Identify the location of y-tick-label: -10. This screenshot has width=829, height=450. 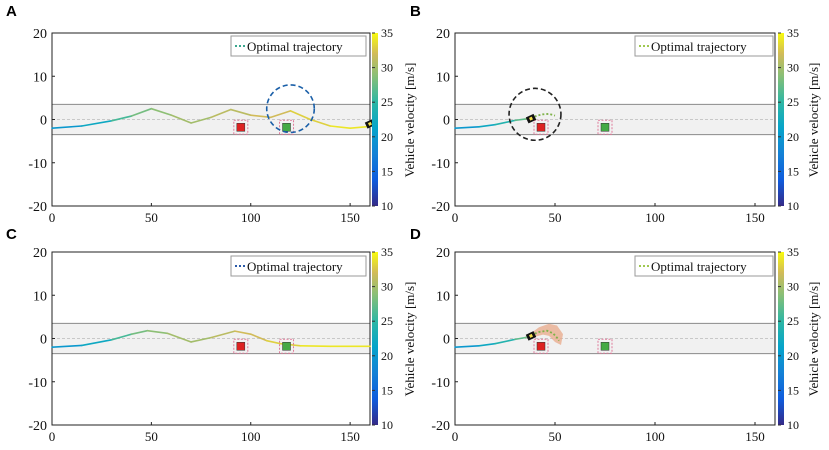
(440, 383).